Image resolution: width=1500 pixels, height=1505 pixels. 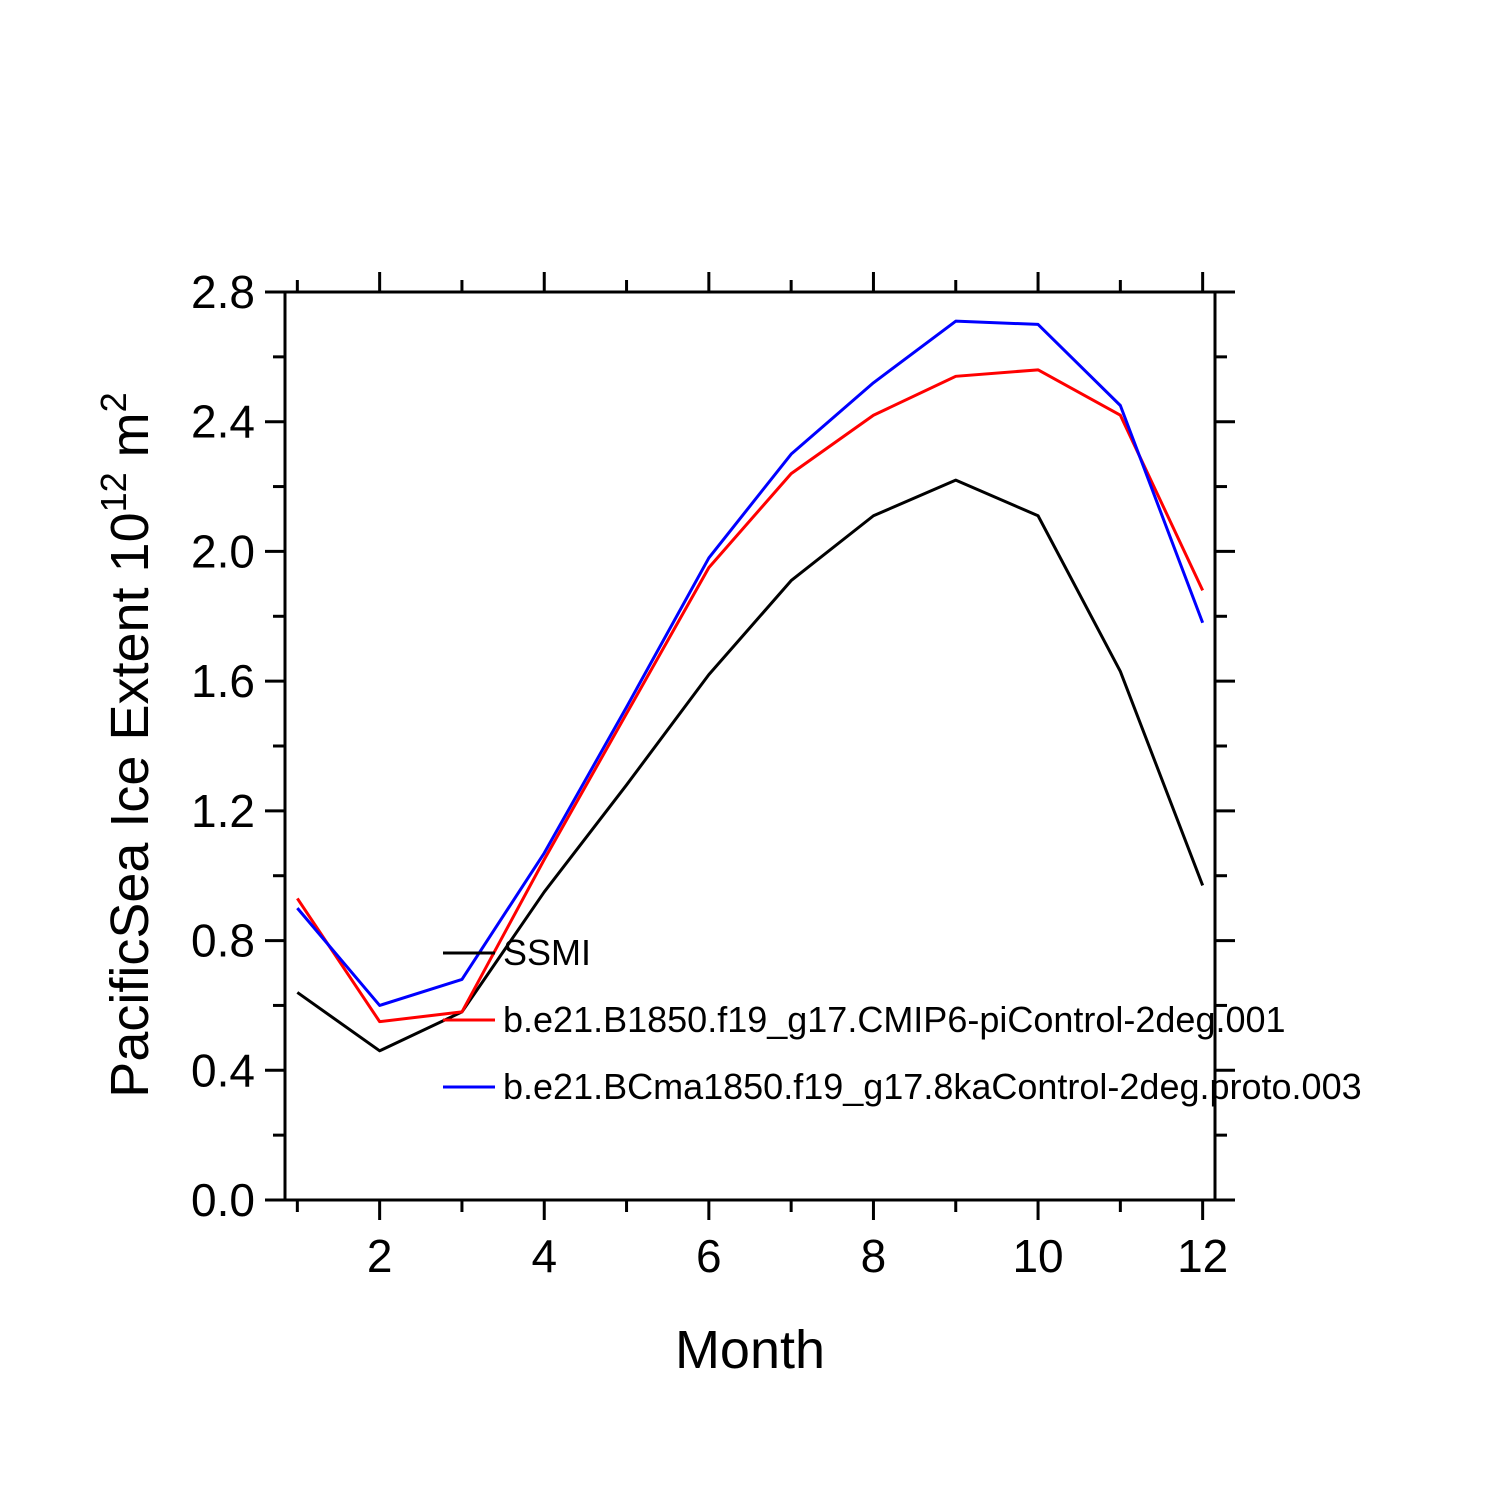 I want to click on x-tick-label: 6, so click(x=709, y=1256).